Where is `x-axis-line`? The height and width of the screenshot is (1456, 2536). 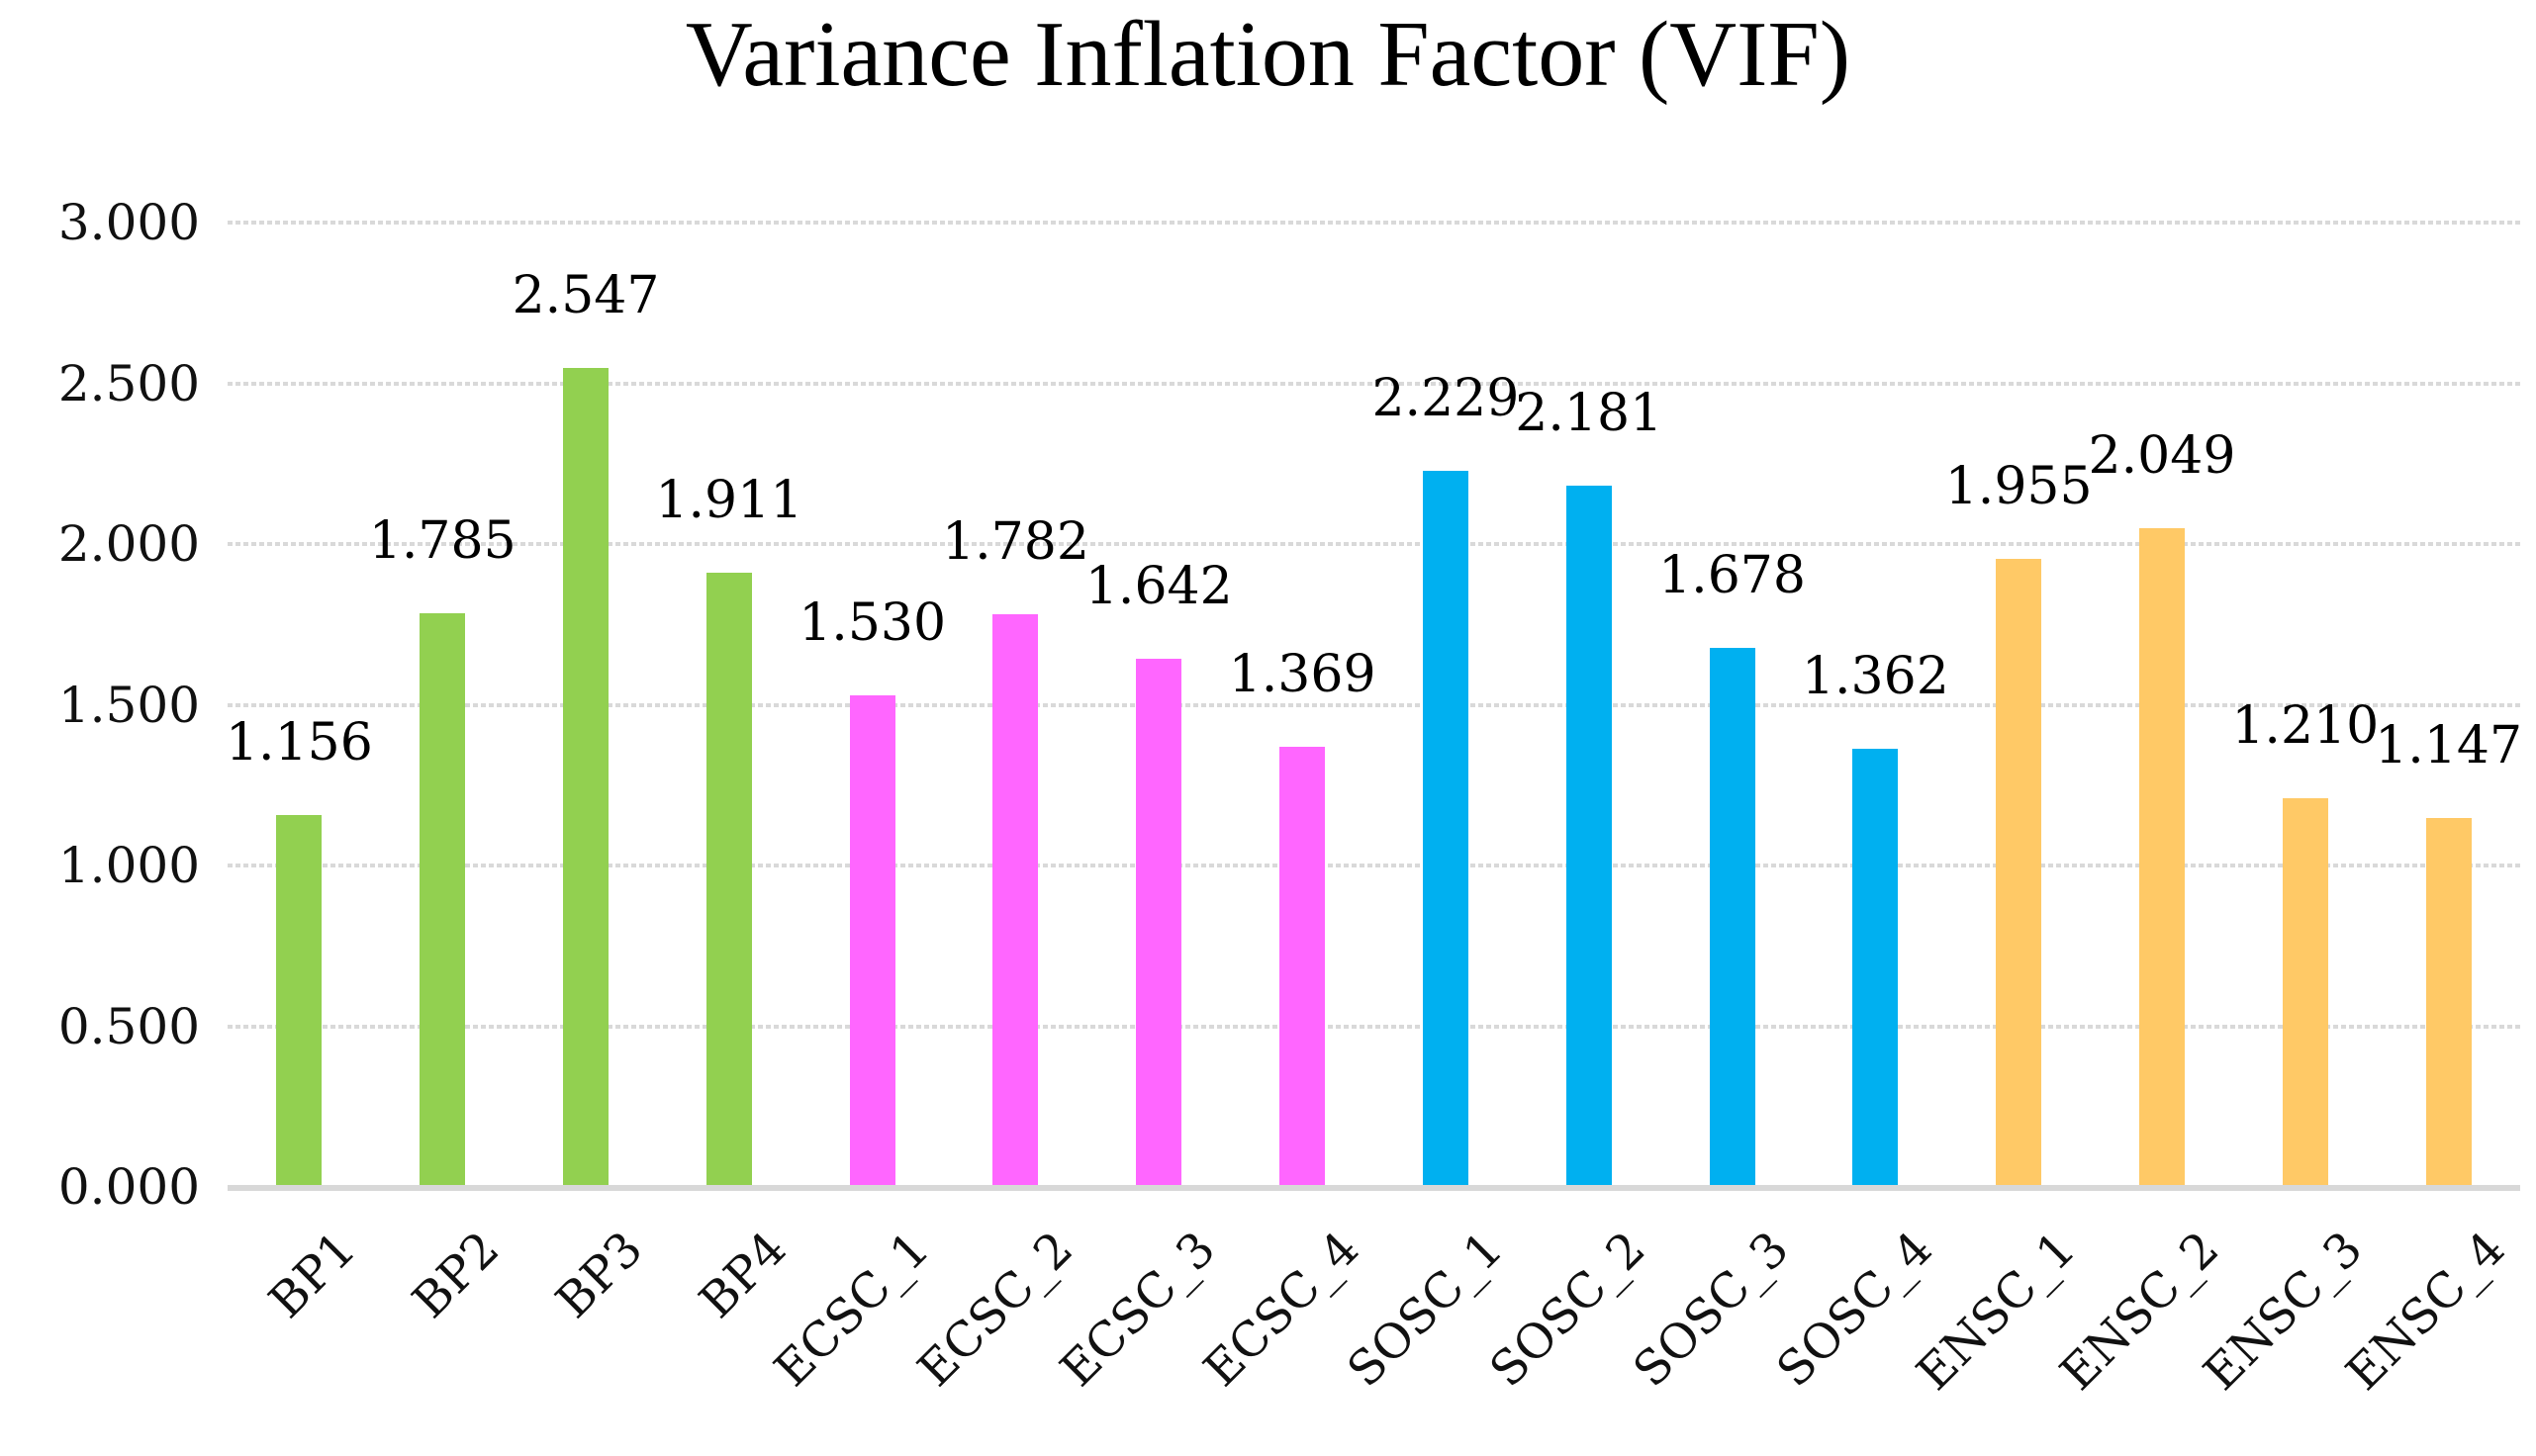
x-axis-line is located at coordinates (1374, 1188).